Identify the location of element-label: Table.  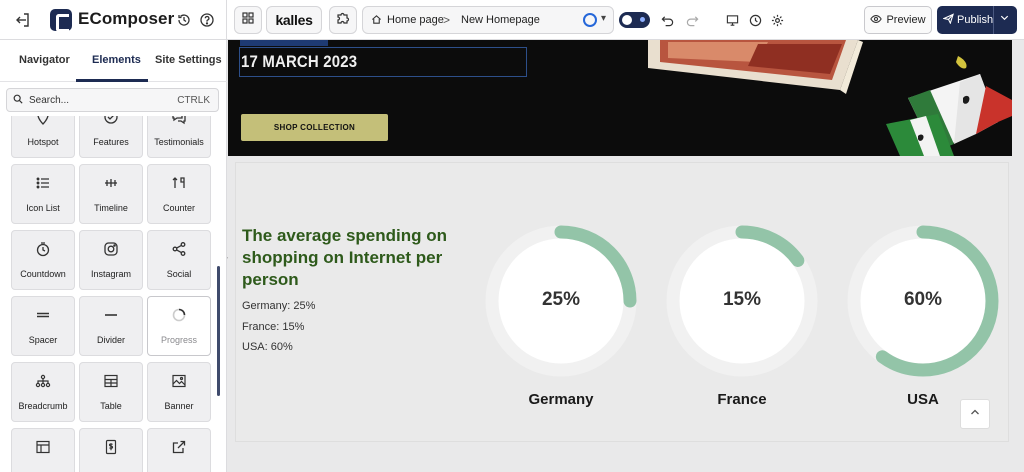
(111, 406).